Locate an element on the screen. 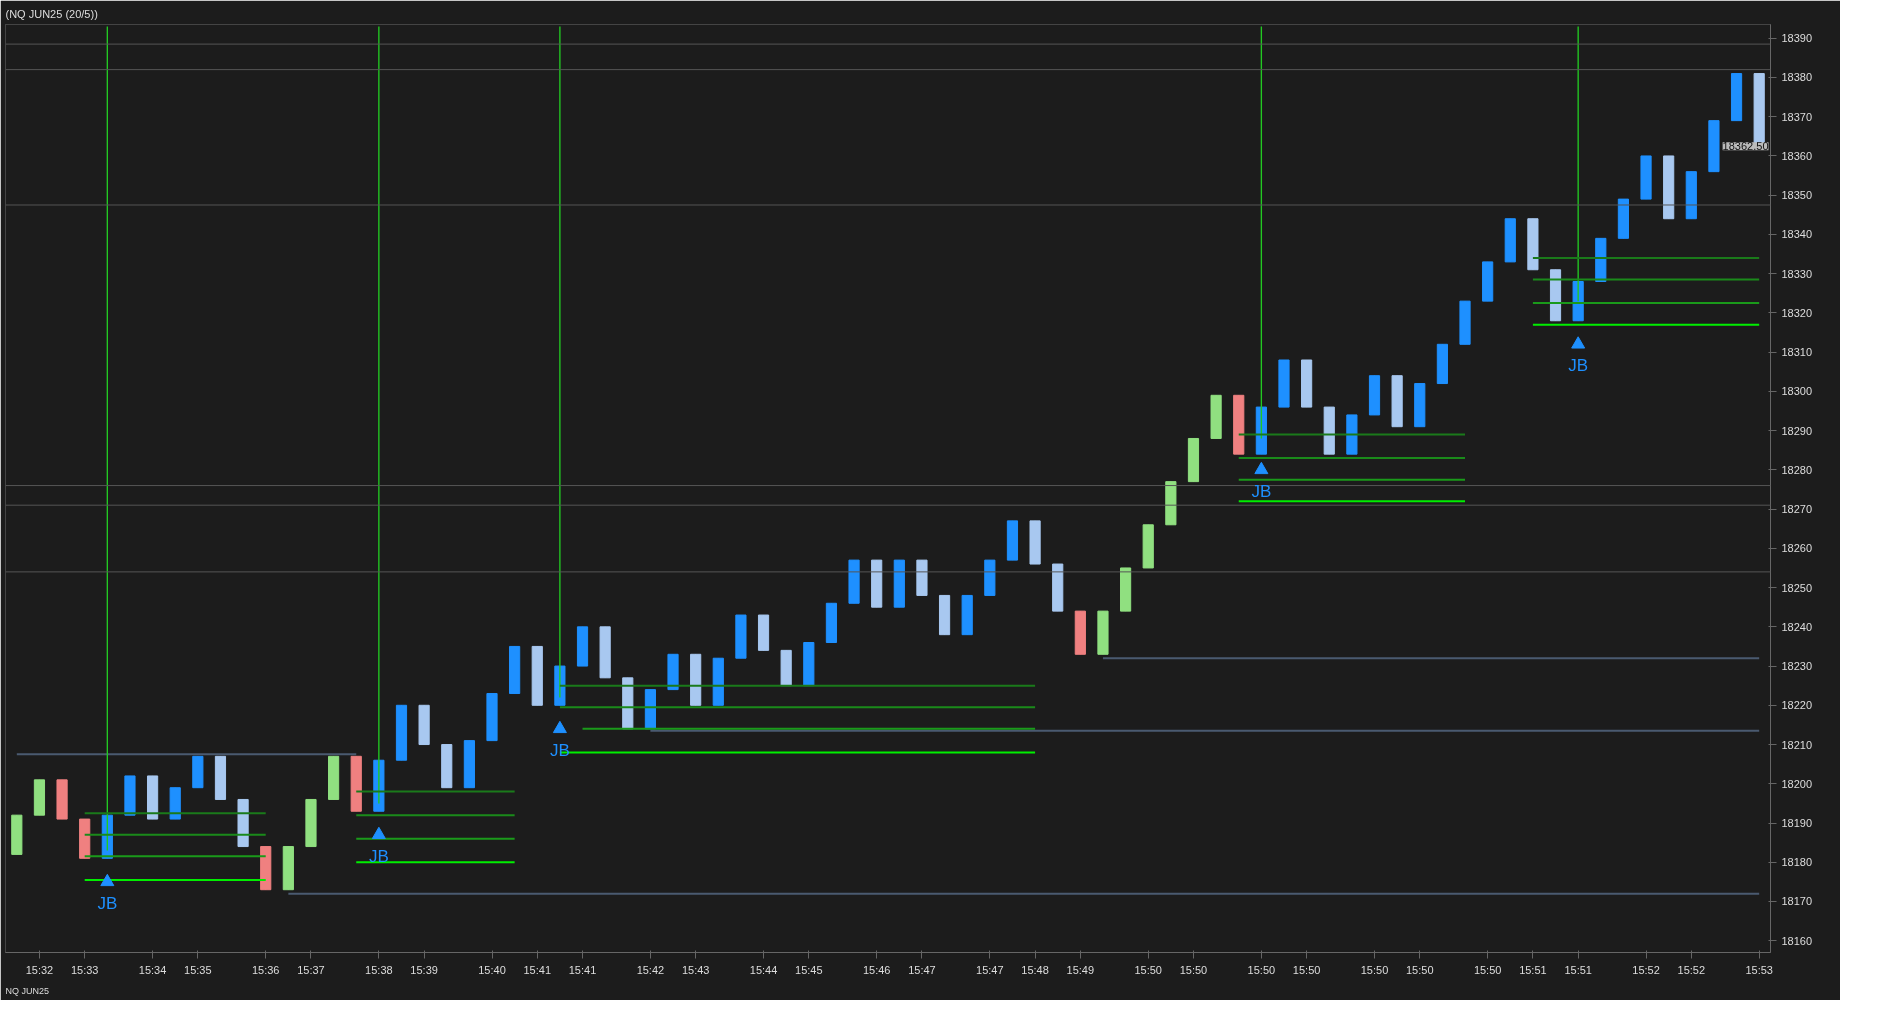  x-tick-label: 15:39 is located at coordinates (424, 969).